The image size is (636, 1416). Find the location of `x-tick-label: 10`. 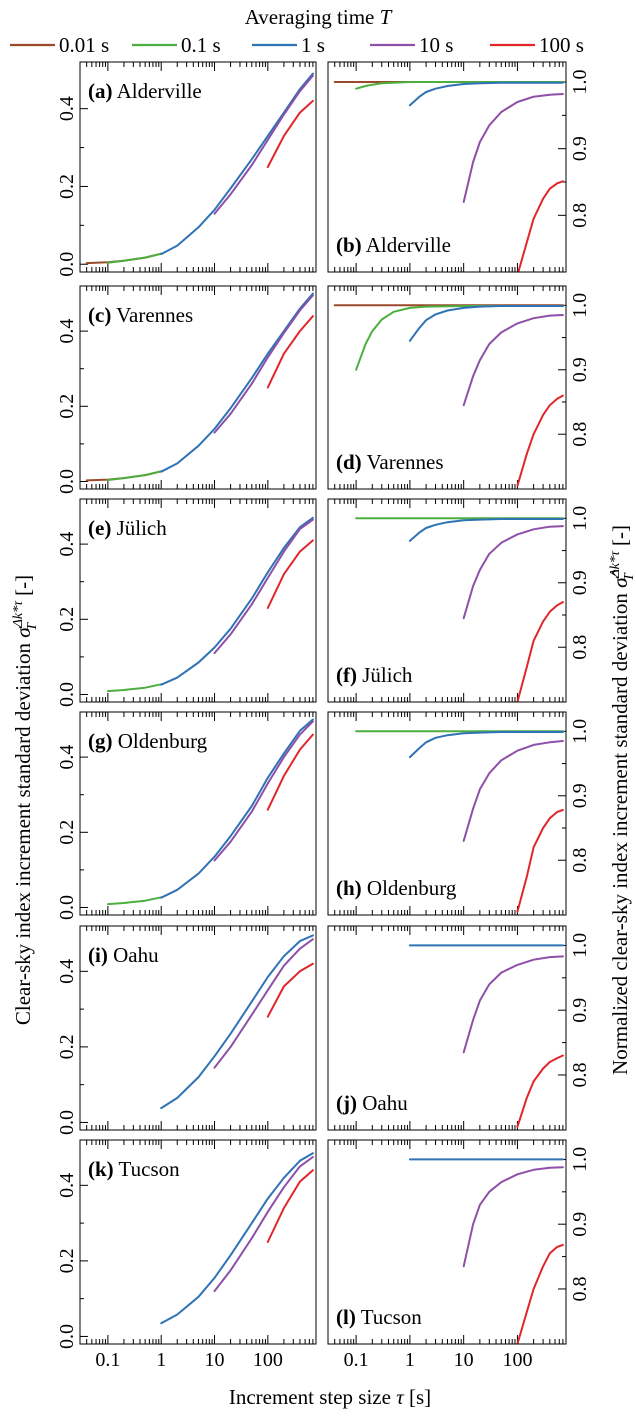

x-tick-label: 10 is located at coordinates (215, 1360).